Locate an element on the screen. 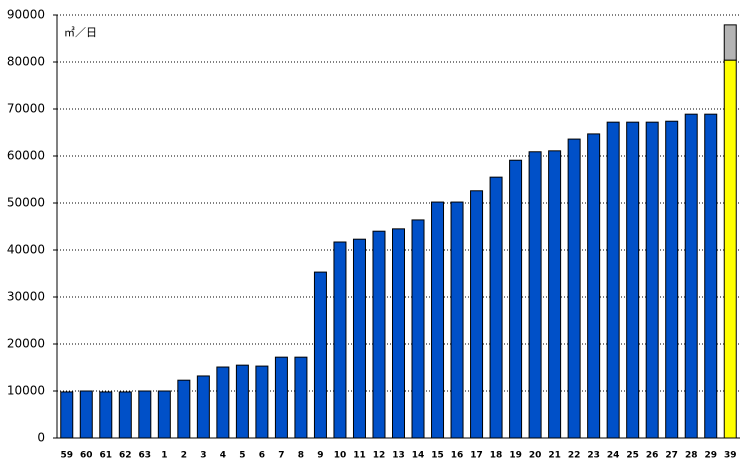 Image resolution: width=750 pixels, height=474 pixels. x-tick-label: 26 is located at coordinates (652, 456).